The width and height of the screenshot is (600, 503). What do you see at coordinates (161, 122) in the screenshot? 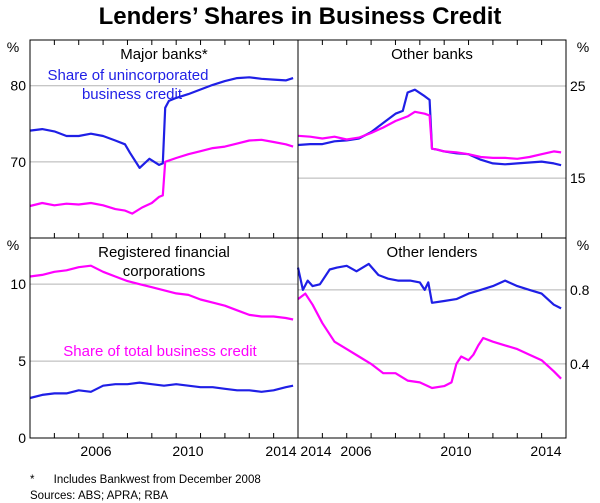
I see `top-left-series-unincorporated` at bounding box center [161, 122].